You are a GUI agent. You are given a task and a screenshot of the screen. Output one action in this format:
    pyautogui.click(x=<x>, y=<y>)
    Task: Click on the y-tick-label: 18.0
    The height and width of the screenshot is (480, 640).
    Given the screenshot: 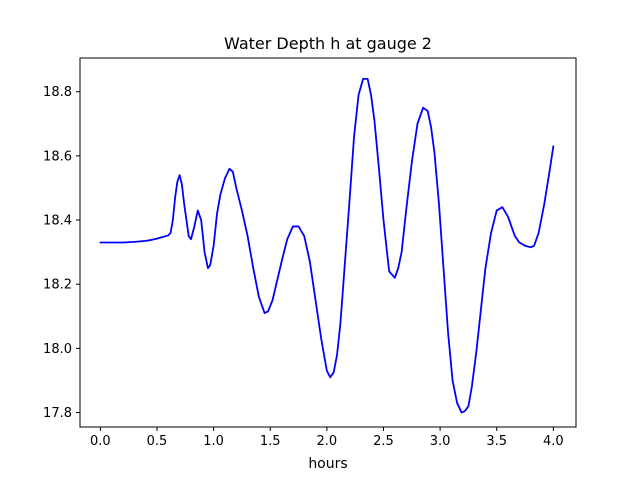 What is the action you would take?
    pyautogui.click(x=57, y=349)
    